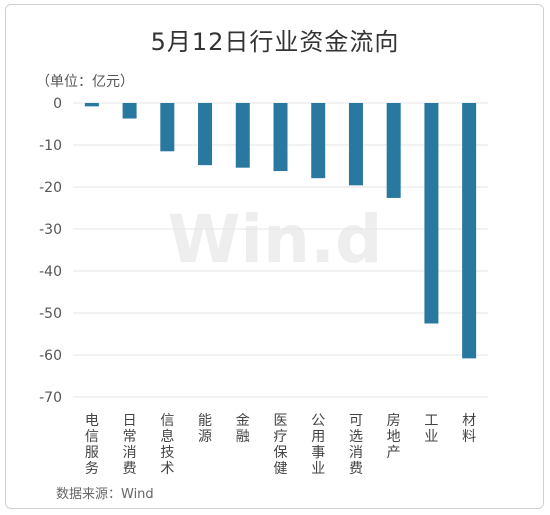 The height and width of the screenshot is (515, 550). Describe the element at coordinates (50, 230) in the screenshot. I see `y-tick-label: -30` at that location.